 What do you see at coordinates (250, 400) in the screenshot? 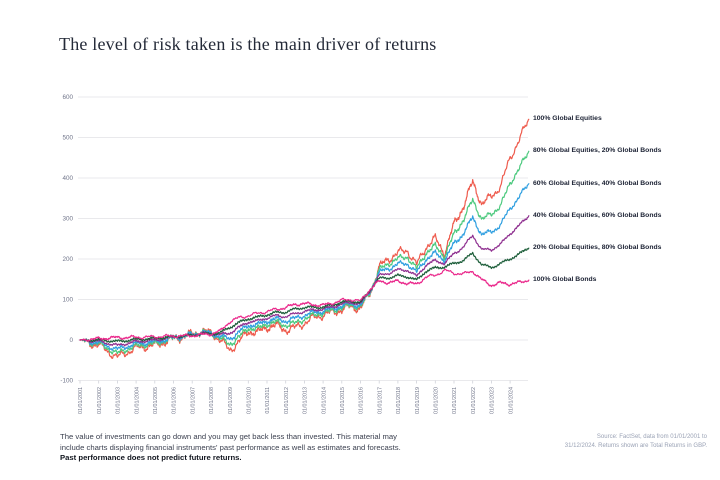
I see `x-tick-label: 01/01/2010` at bounding box center [250, 400].